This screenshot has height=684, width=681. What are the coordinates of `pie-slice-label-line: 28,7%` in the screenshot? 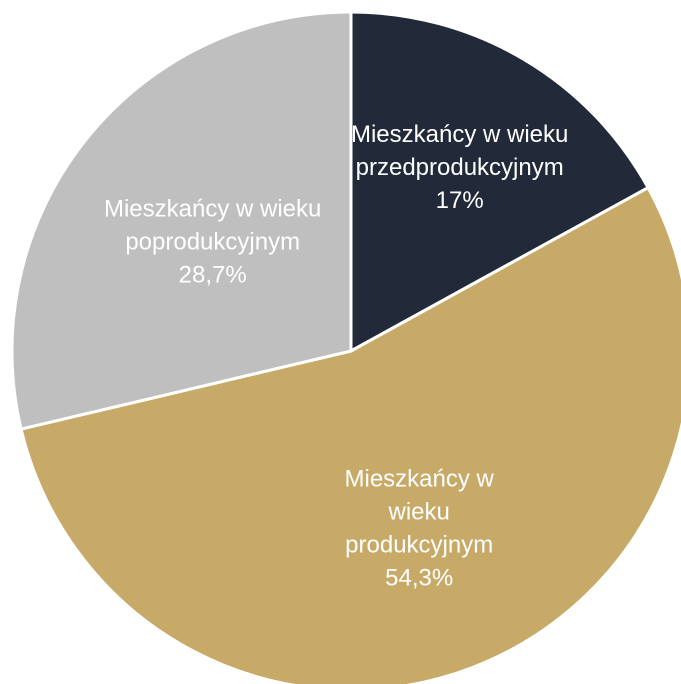 It's located at (213, 275).